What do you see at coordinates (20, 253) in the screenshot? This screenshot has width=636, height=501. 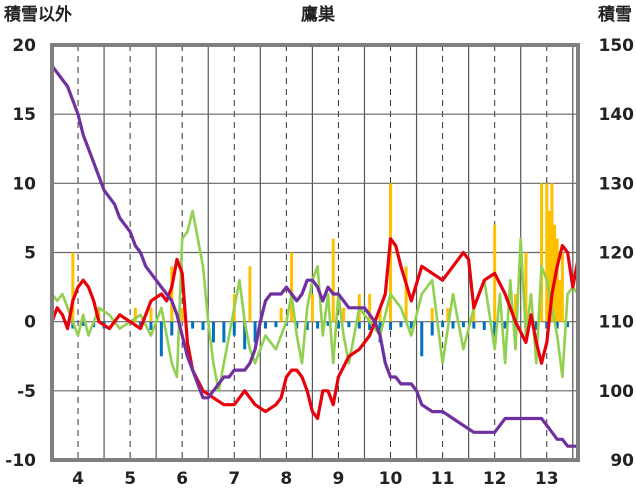 I see `y-left-ticks: 20 15 10 5 0 -5 -10` at bounding box center [20, 253].